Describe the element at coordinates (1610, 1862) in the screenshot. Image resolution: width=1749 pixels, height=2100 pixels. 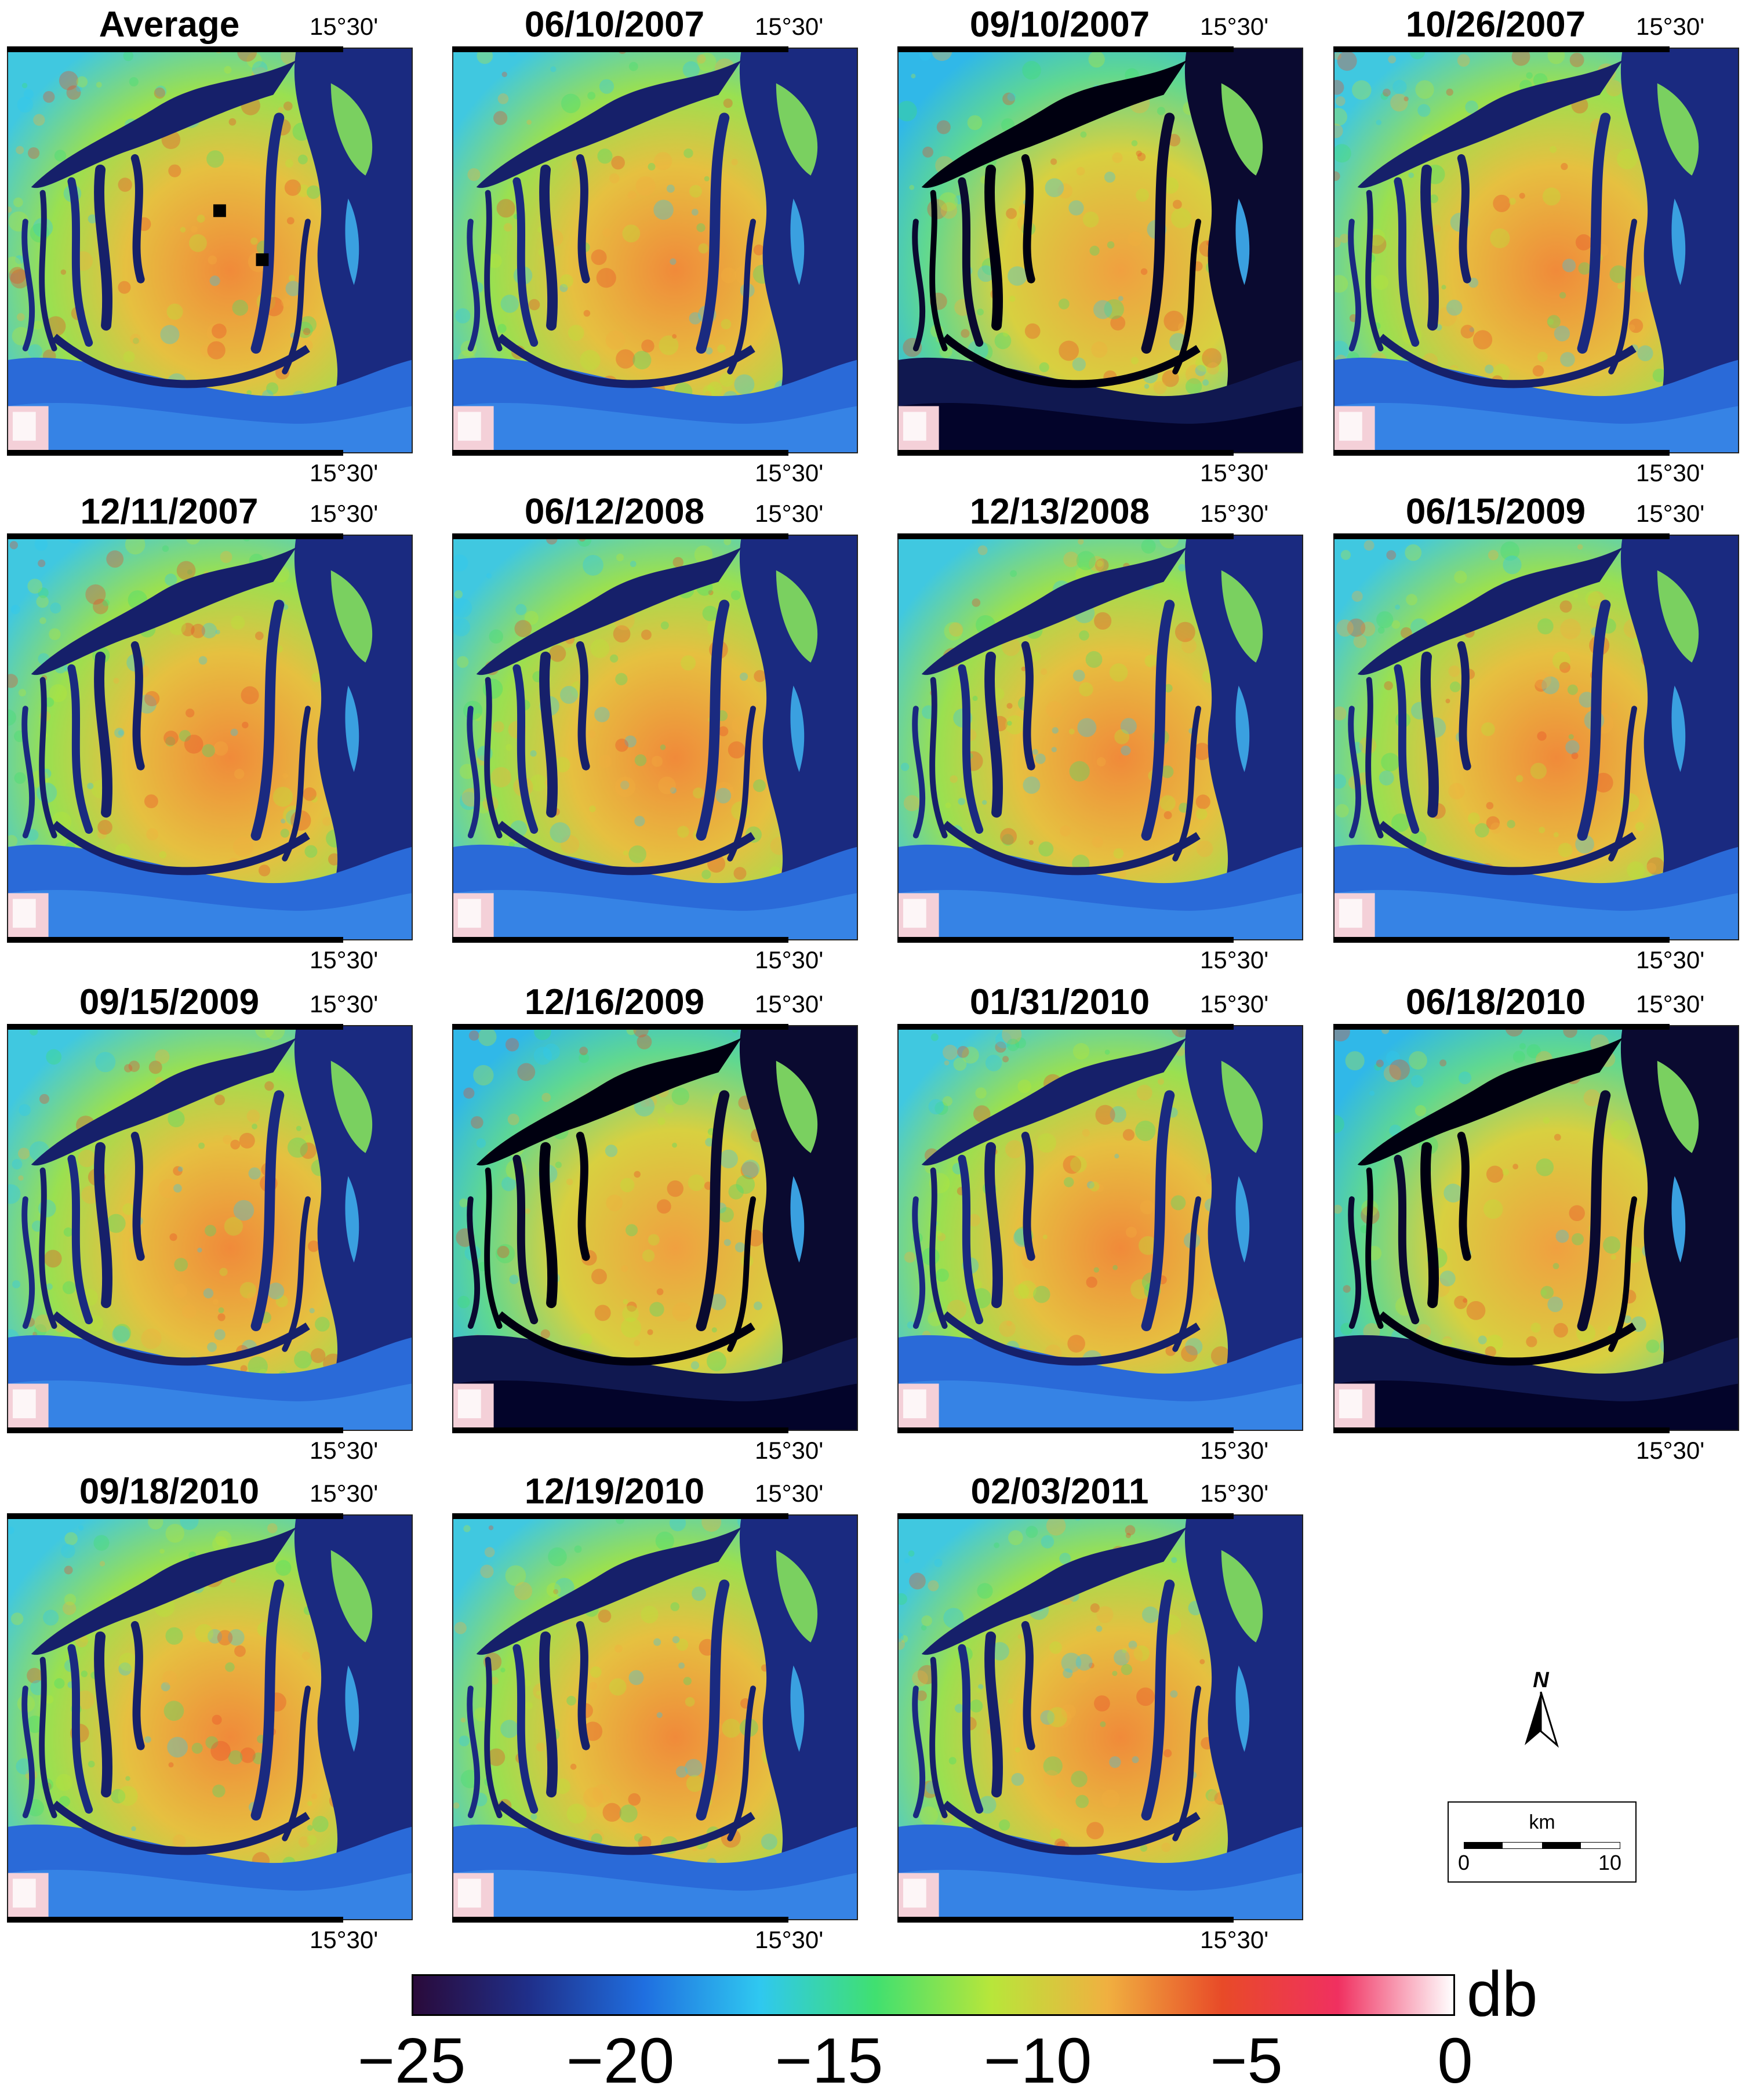
I see `scale-max-label: 10` at that location.